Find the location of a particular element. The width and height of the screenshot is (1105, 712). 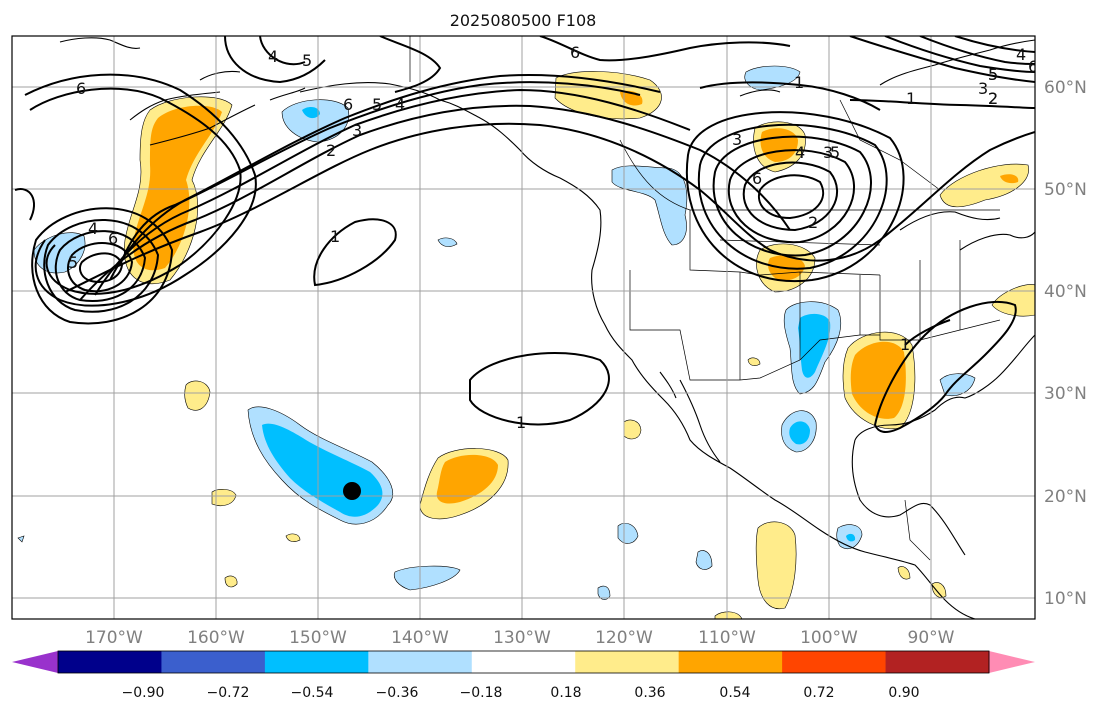

location-marker-dot is located at coordinates (352, 491).